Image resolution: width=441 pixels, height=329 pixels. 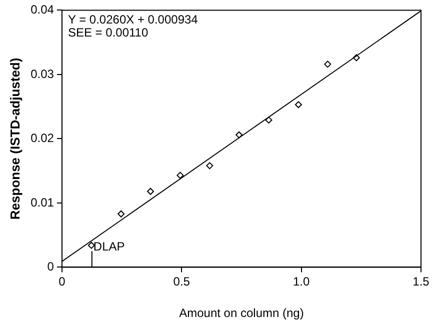 I want to click on y-tick-label: 0.02, so click(x=42, y=138).